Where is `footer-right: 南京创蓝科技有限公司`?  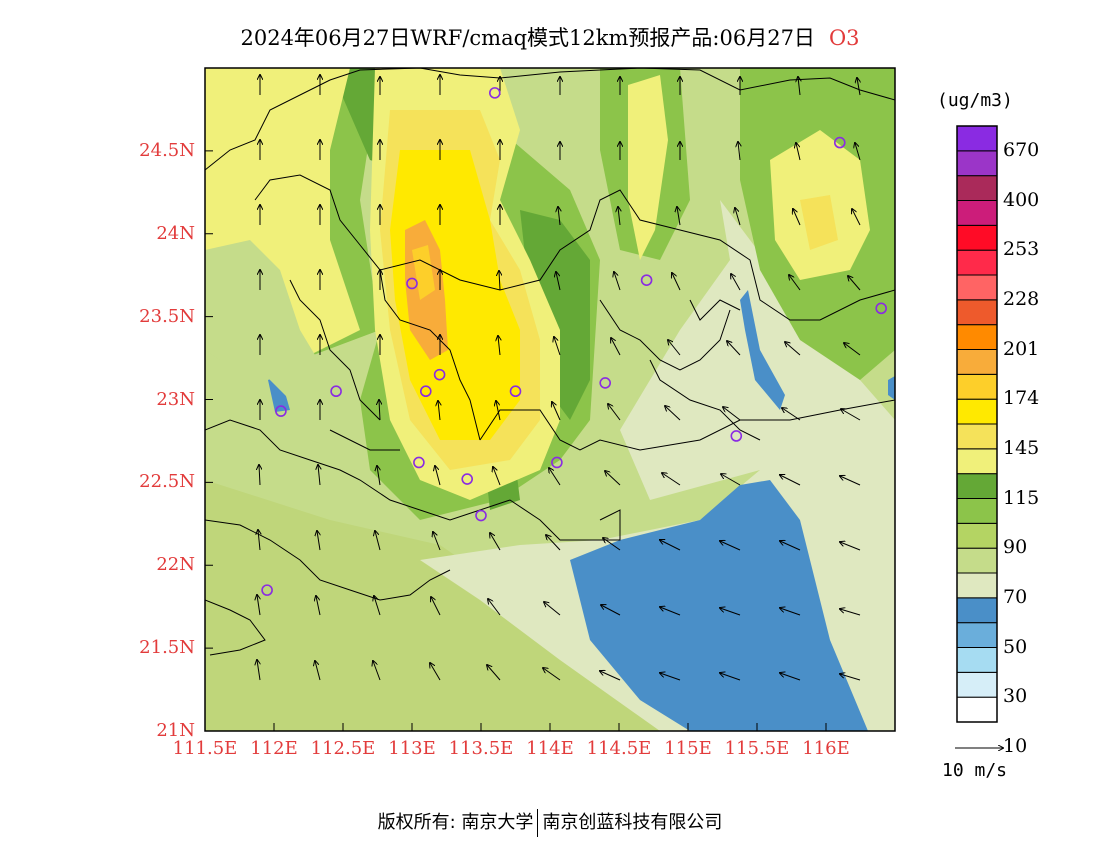
footer-right: 南京创蓝科技有限公司 is located at coordinates (632, 822).